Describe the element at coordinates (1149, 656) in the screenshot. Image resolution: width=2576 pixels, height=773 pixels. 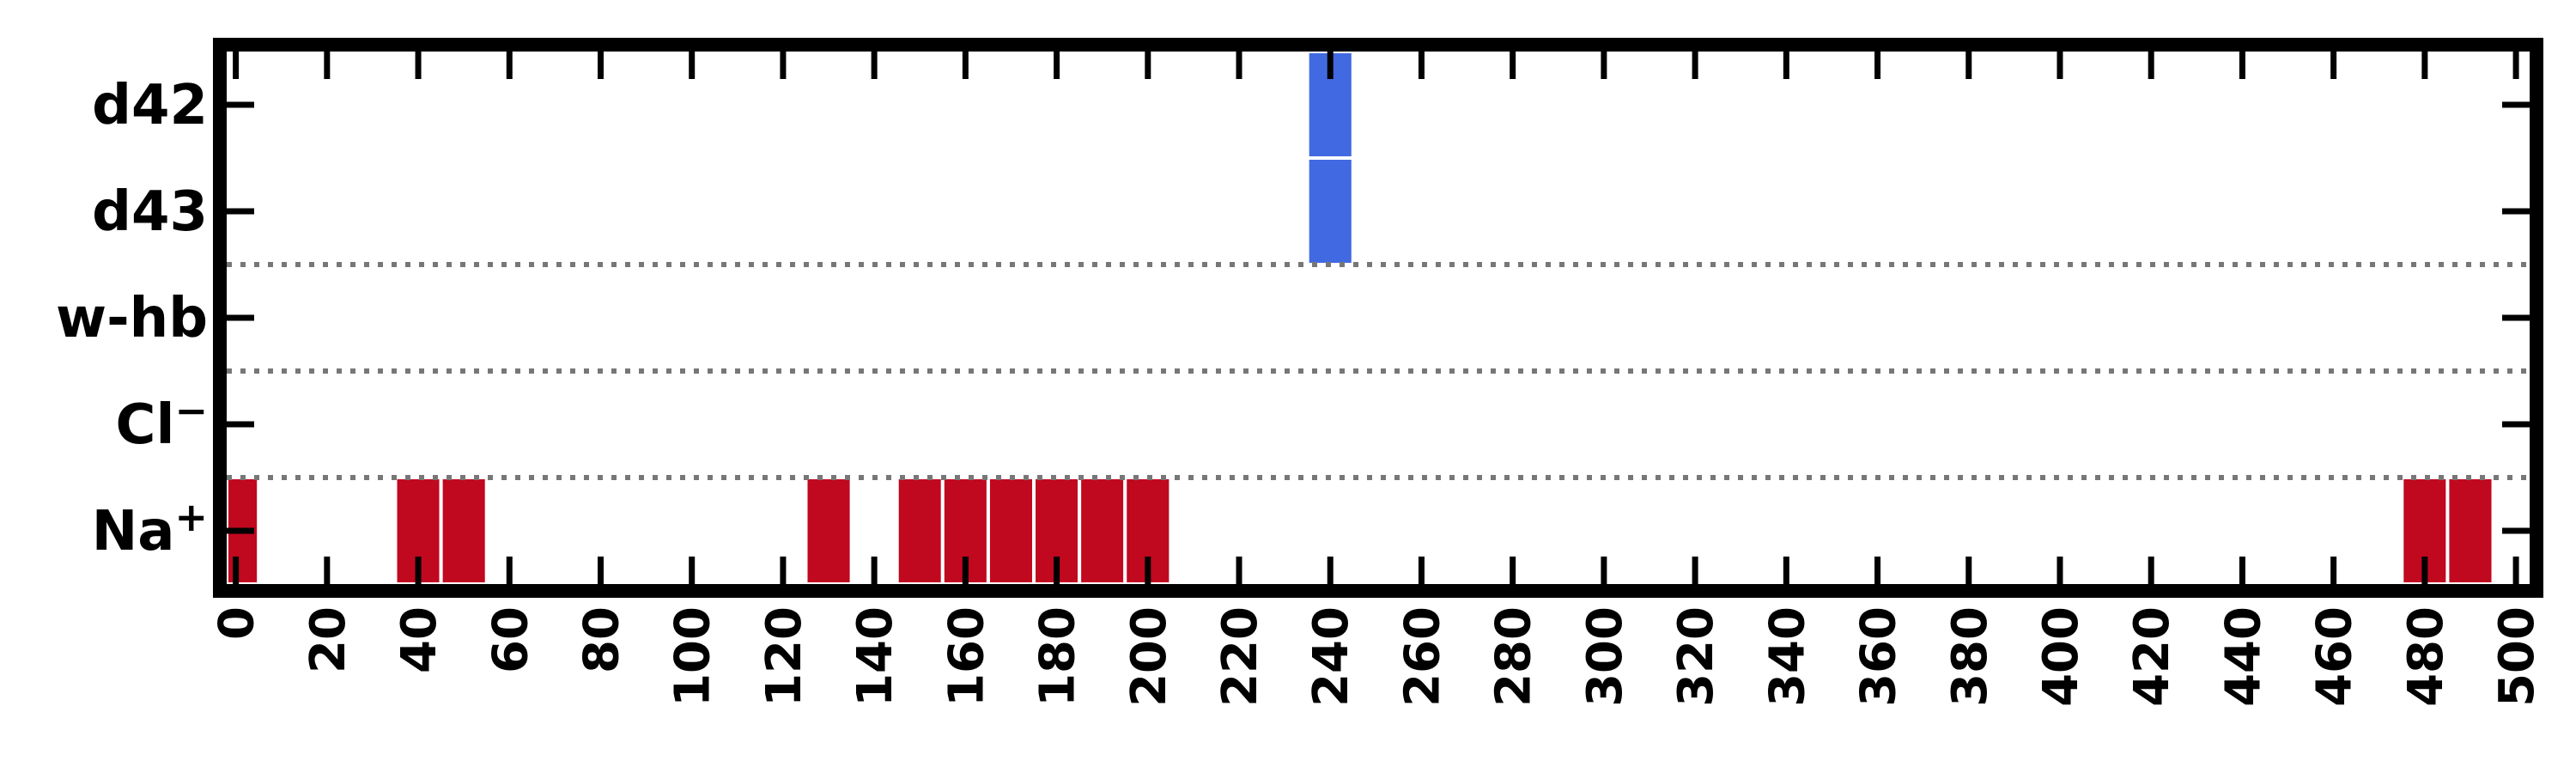
I see `x-tick-label: 200` at that location.